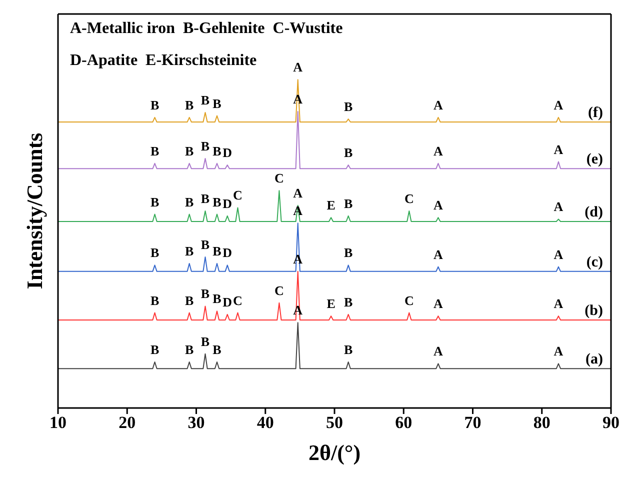 This screenshot has width=632, height=498. Describe the element at coordinates (334, 452) in the screenshot. I see `x-axis-title: 2θ/(°)` at that location.